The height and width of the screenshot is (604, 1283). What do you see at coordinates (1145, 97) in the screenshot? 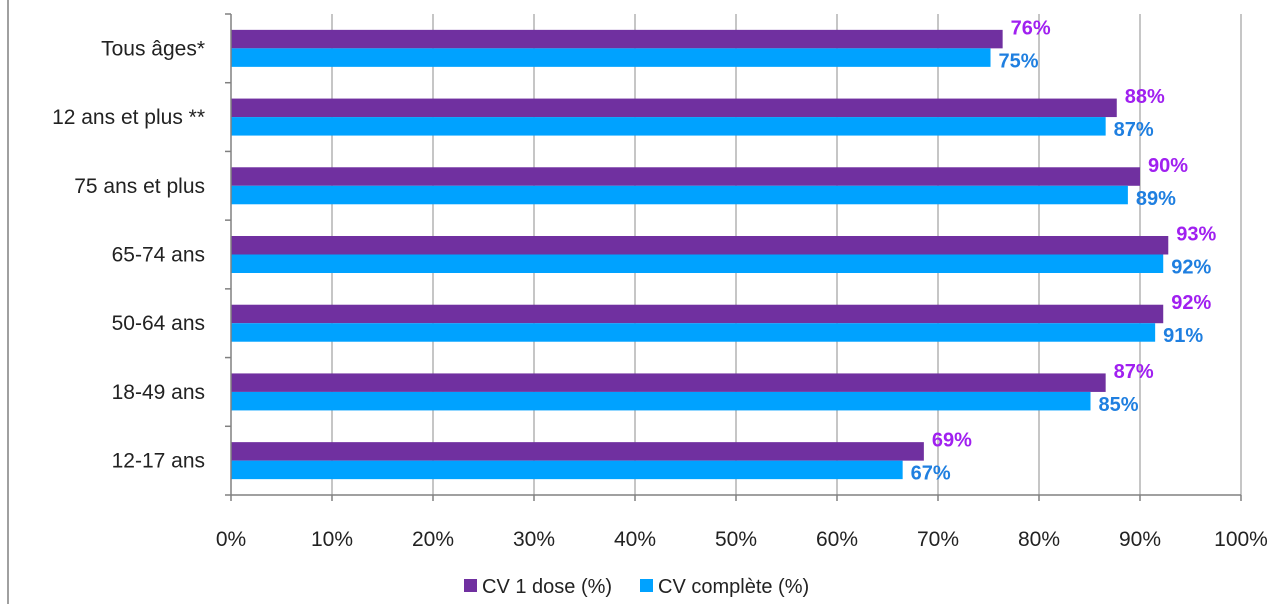
I see `data-label-one-dose: 88%` at bounding box center [1145, 97].